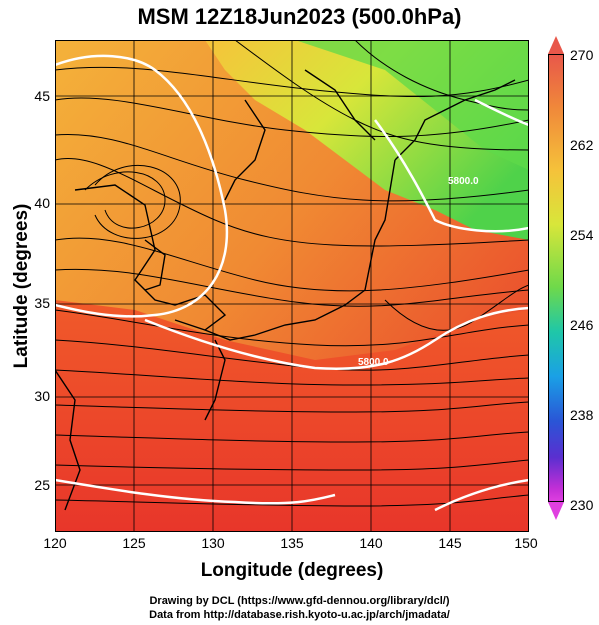  Describe the element at coordinates (412, 105) in the screenshot. I see `coldest-region` at that location.